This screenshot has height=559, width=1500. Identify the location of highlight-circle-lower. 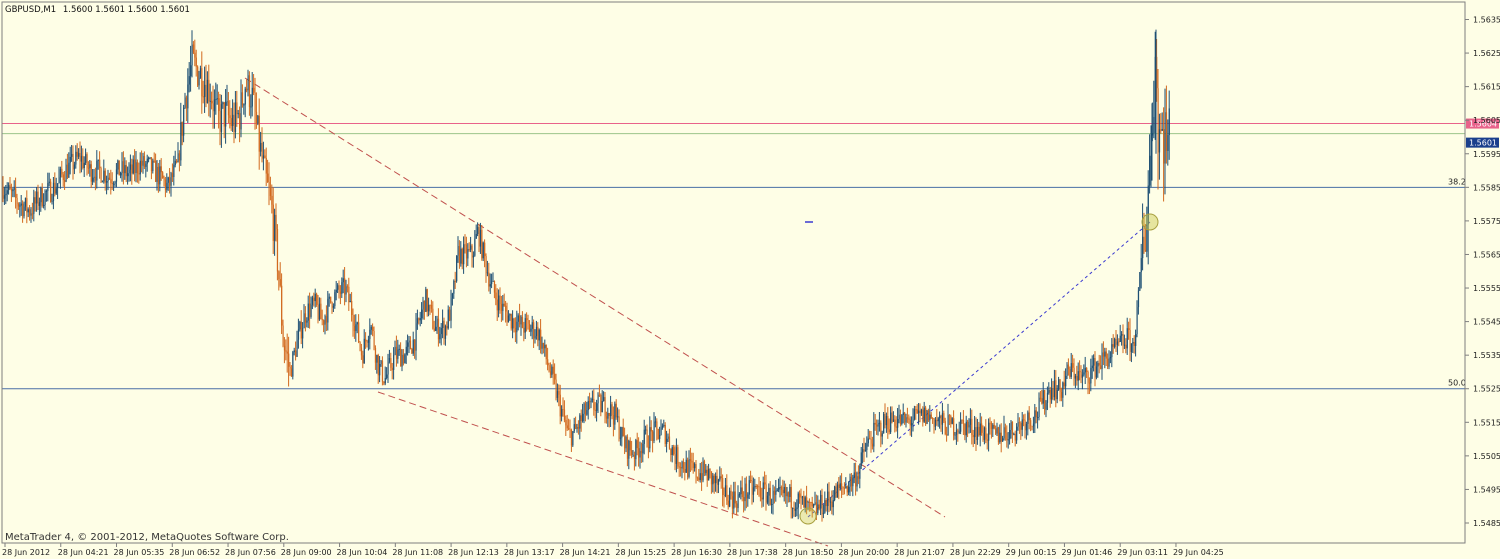
(808, 516).